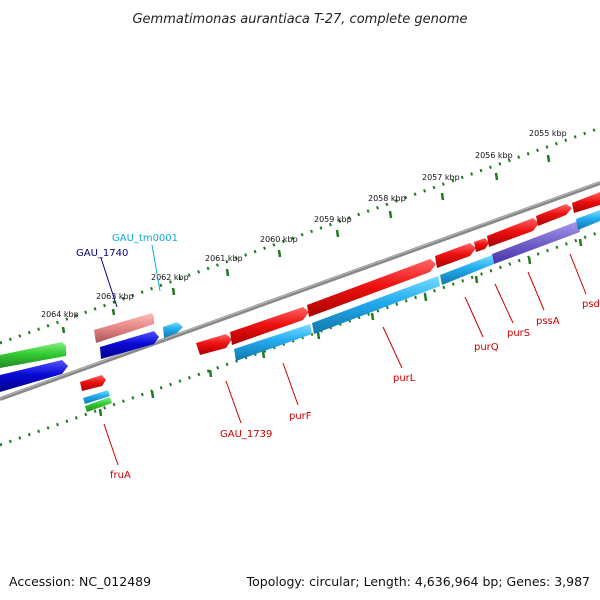 The image size is (600, 600). Describe the element at coordinates (578, 274) in the screenshot. I see `leader-psd` at that location.